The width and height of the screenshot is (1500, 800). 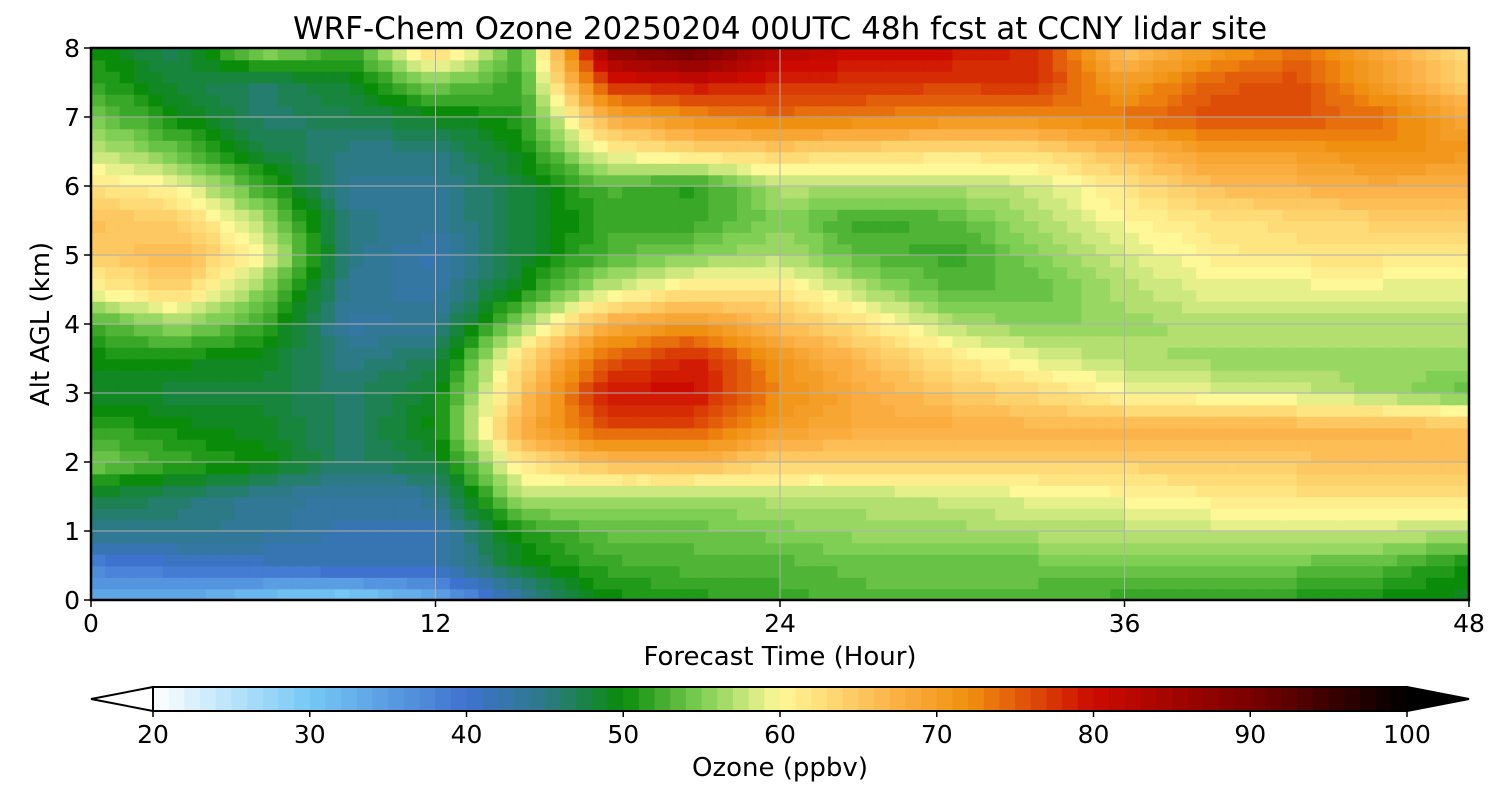 What do you see at coordinates (1250, 734) in the screenshot?
I see `colorbar-tick-label: 90` at bounding box center [1250, 734].